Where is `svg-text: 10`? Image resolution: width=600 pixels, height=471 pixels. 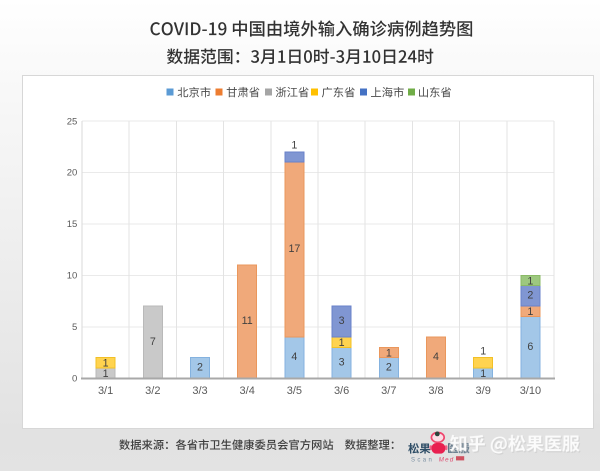
svg-text: 10 is located at coordinates (72, 276).